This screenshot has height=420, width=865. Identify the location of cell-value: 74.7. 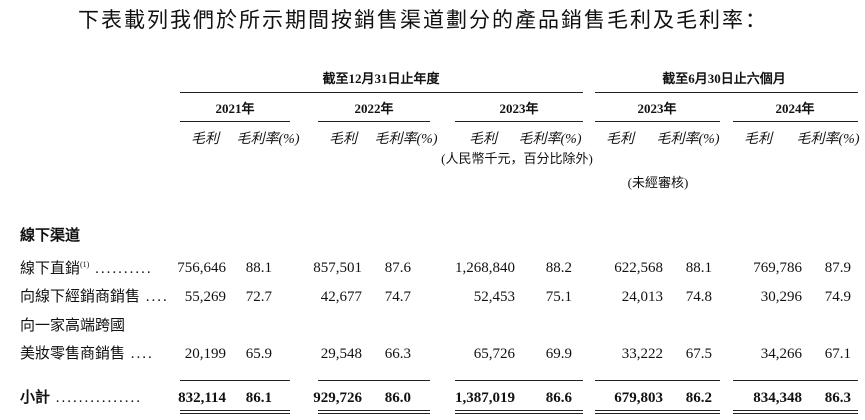
(397, 297).